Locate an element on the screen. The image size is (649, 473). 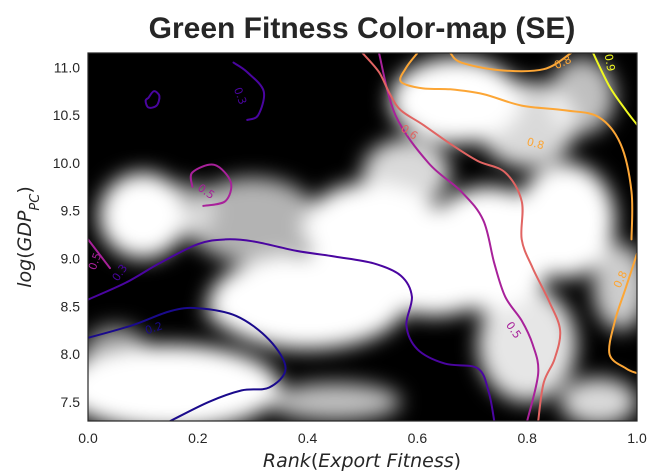
y-tick-label: 9.0 is located at coordinates (71, 259).